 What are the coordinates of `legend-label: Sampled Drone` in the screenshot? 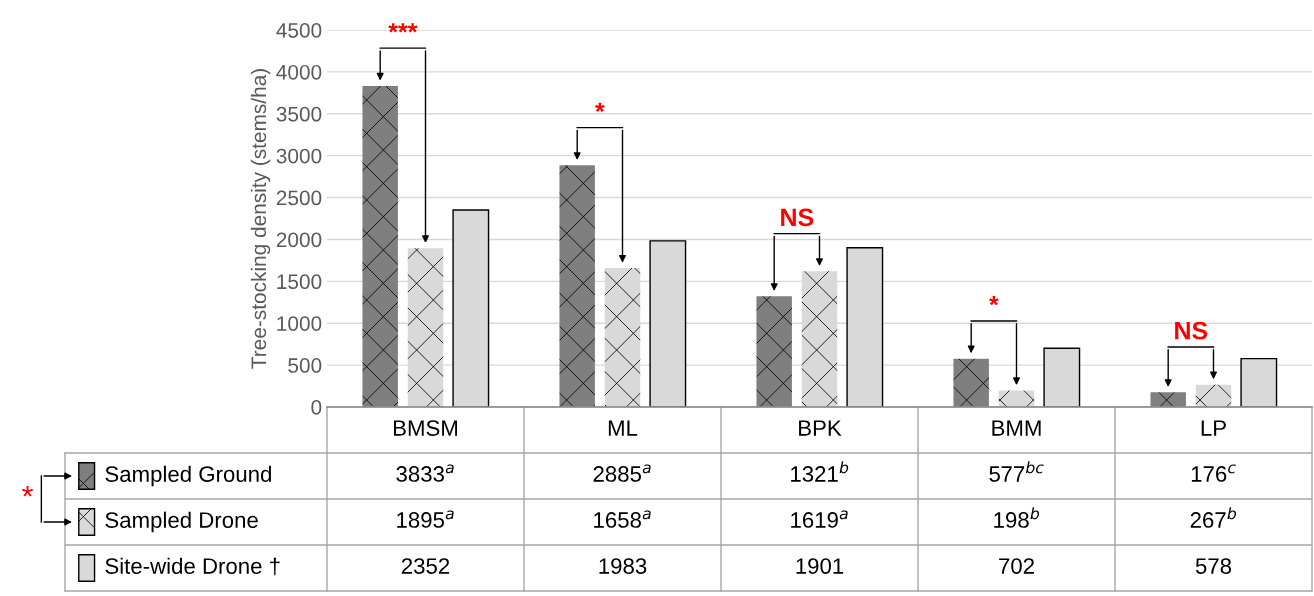 It's located at (181, 522).